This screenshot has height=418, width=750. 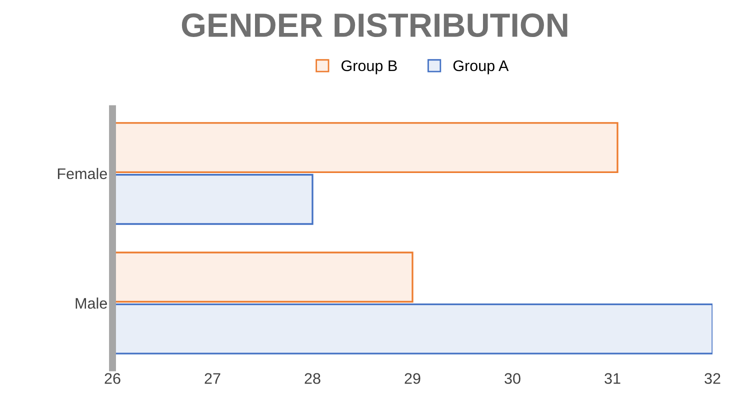 I want to click on x-tick-label: 30, so click(x=512, y=378).